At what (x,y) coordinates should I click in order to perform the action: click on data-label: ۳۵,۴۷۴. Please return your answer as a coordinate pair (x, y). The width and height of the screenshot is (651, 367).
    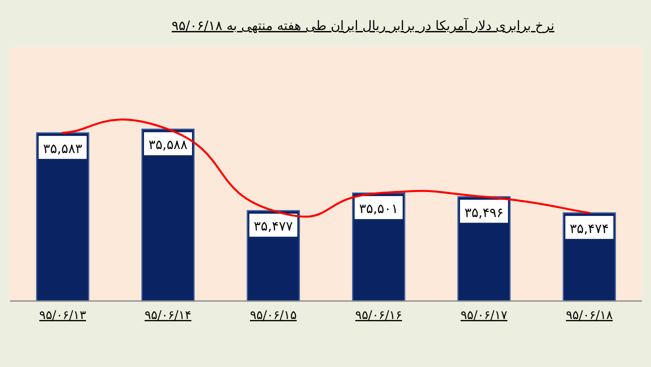
    Looking at the image, I should click on (589, 229).